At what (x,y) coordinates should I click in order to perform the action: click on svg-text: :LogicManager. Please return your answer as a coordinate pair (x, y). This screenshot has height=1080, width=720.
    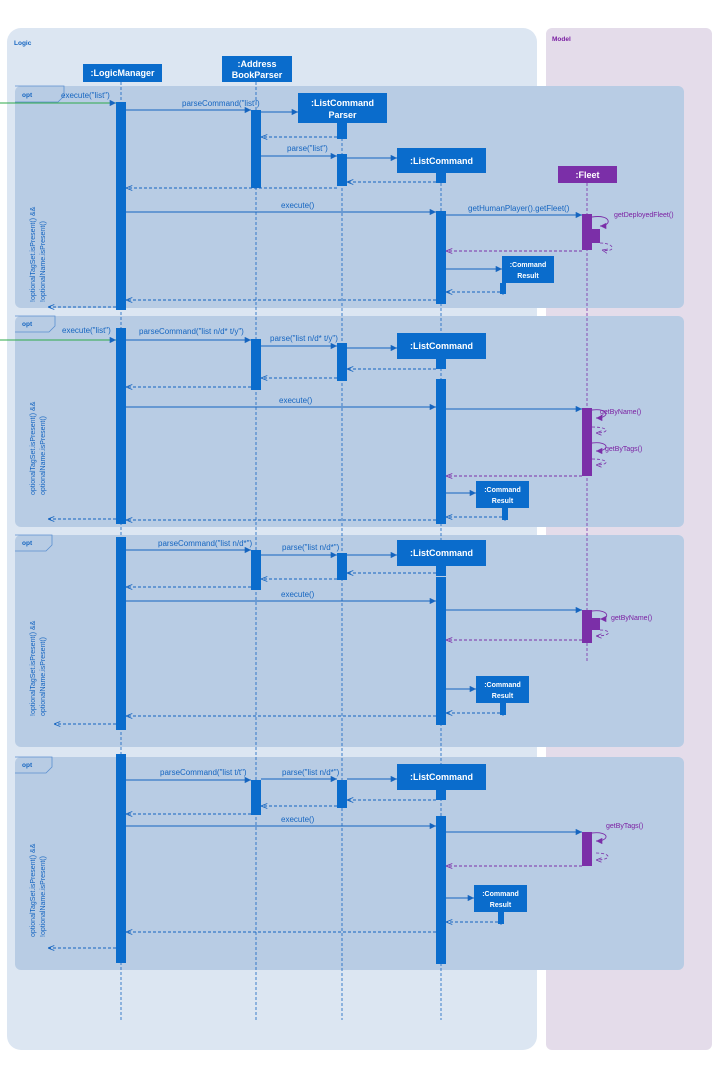
    Looking at the image, I should click on (122, 73).